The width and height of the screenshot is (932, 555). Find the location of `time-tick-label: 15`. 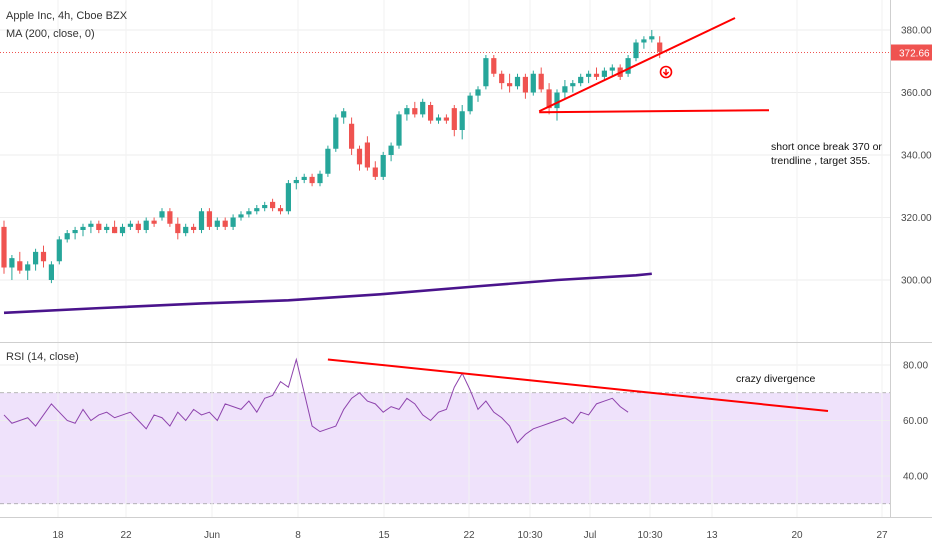

time-tick-label: 15 is located at coordinates (384, 535).